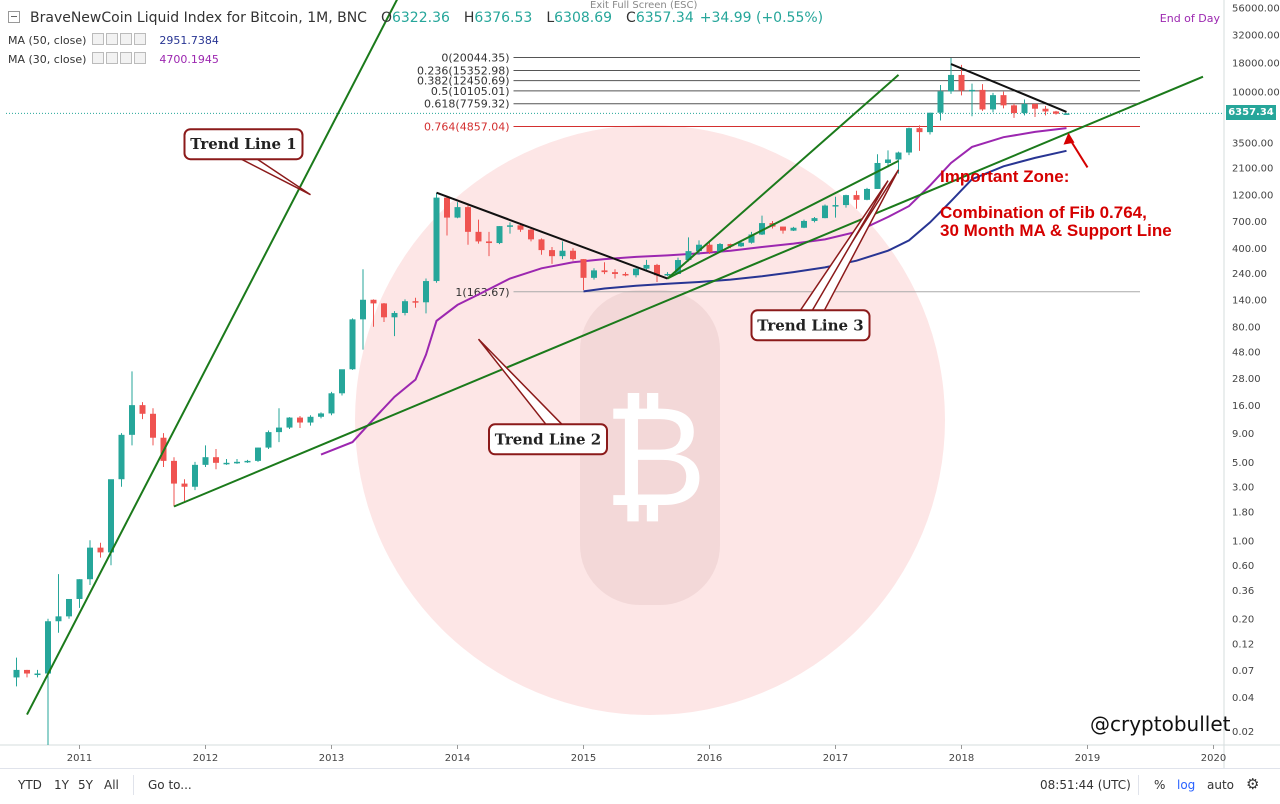 The width and height of the screenshot is (1280, 804). Describe the element at coordinates (1087, 758) in the screenshot. I see `time-tick-label: 2019` at that location.